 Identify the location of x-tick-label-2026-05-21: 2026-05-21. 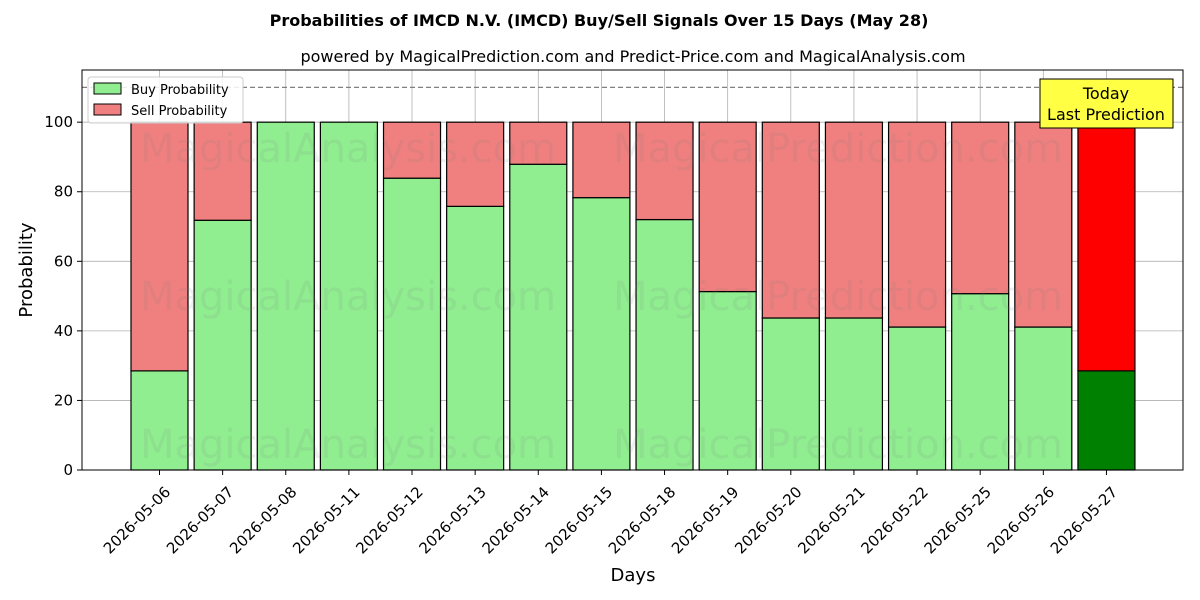
(831, 520).